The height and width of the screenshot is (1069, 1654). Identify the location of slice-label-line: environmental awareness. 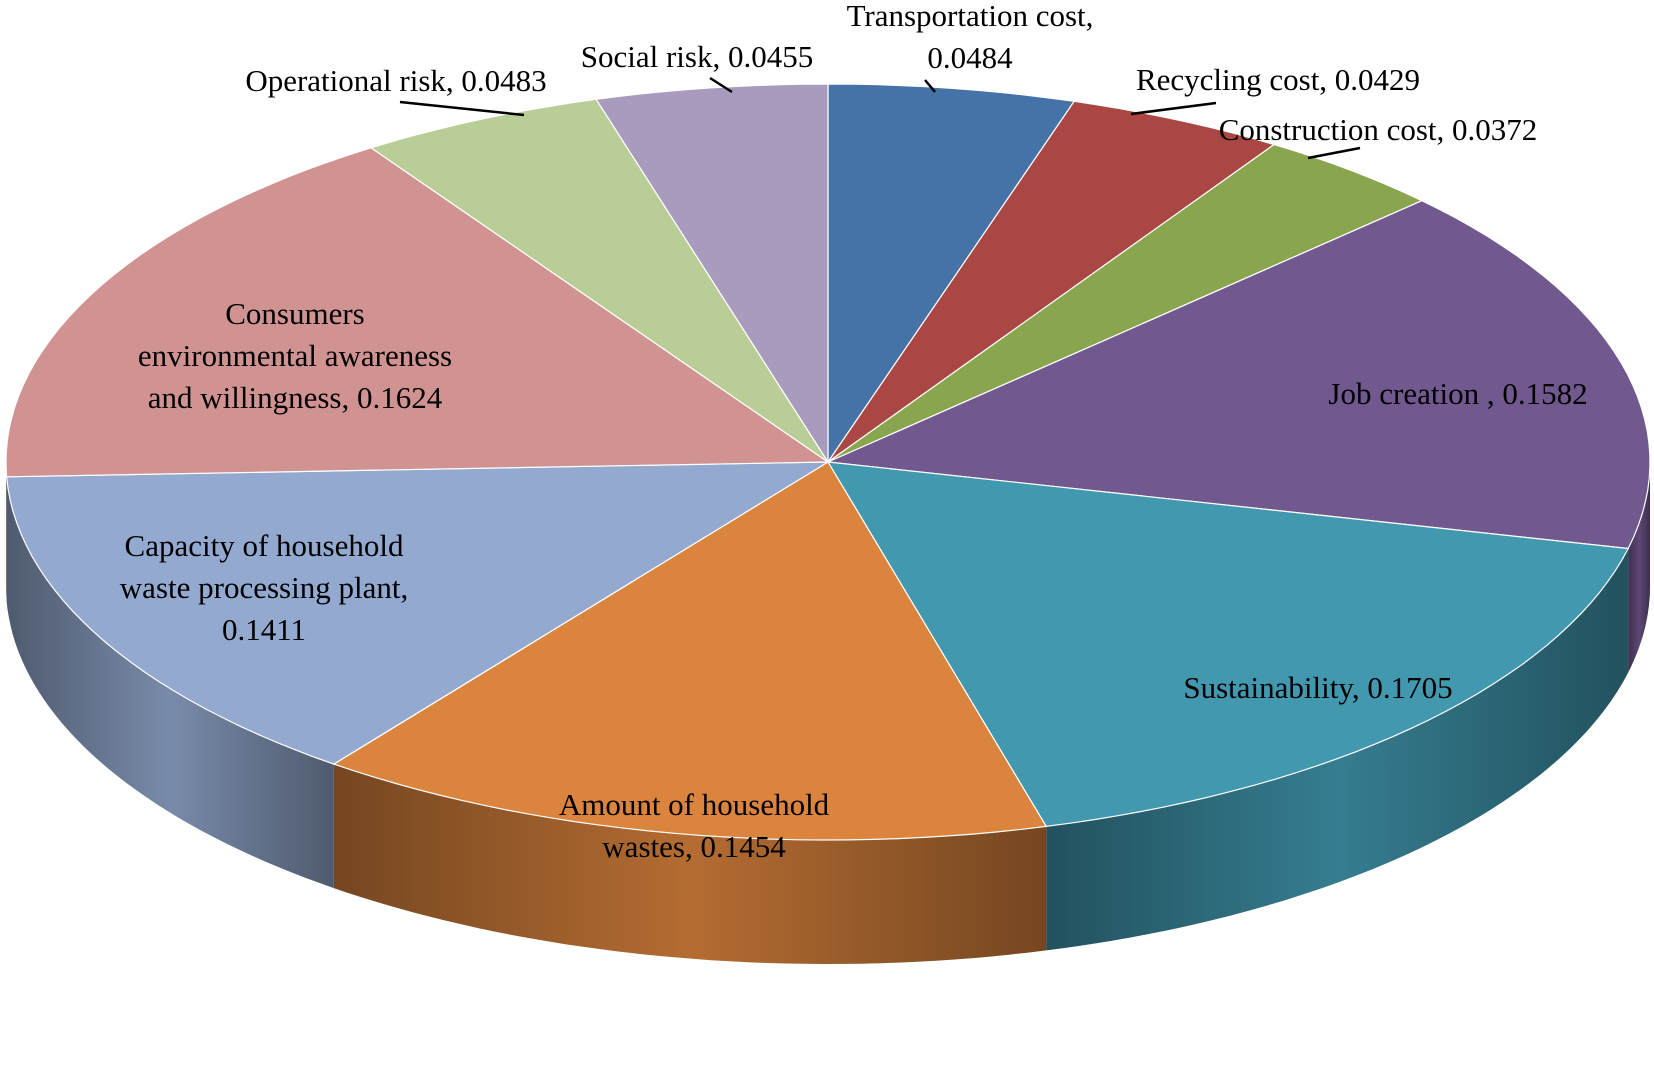
(295, 355).